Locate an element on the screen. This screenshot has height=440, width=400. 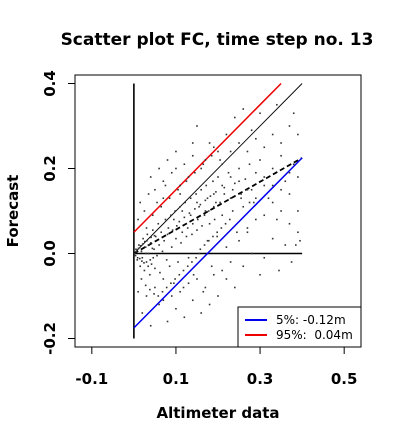
legend-box is located at coordinates (299, 327).